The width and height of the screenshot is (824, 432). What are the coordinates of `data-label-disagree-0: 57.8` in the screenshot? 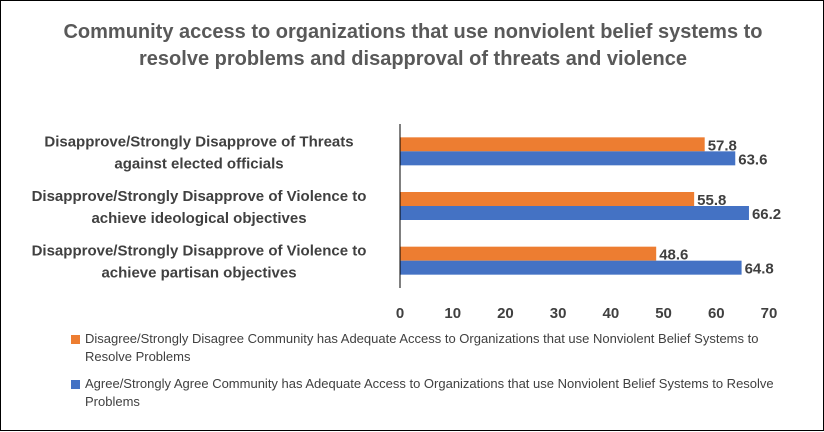 It's located at (722, 145).